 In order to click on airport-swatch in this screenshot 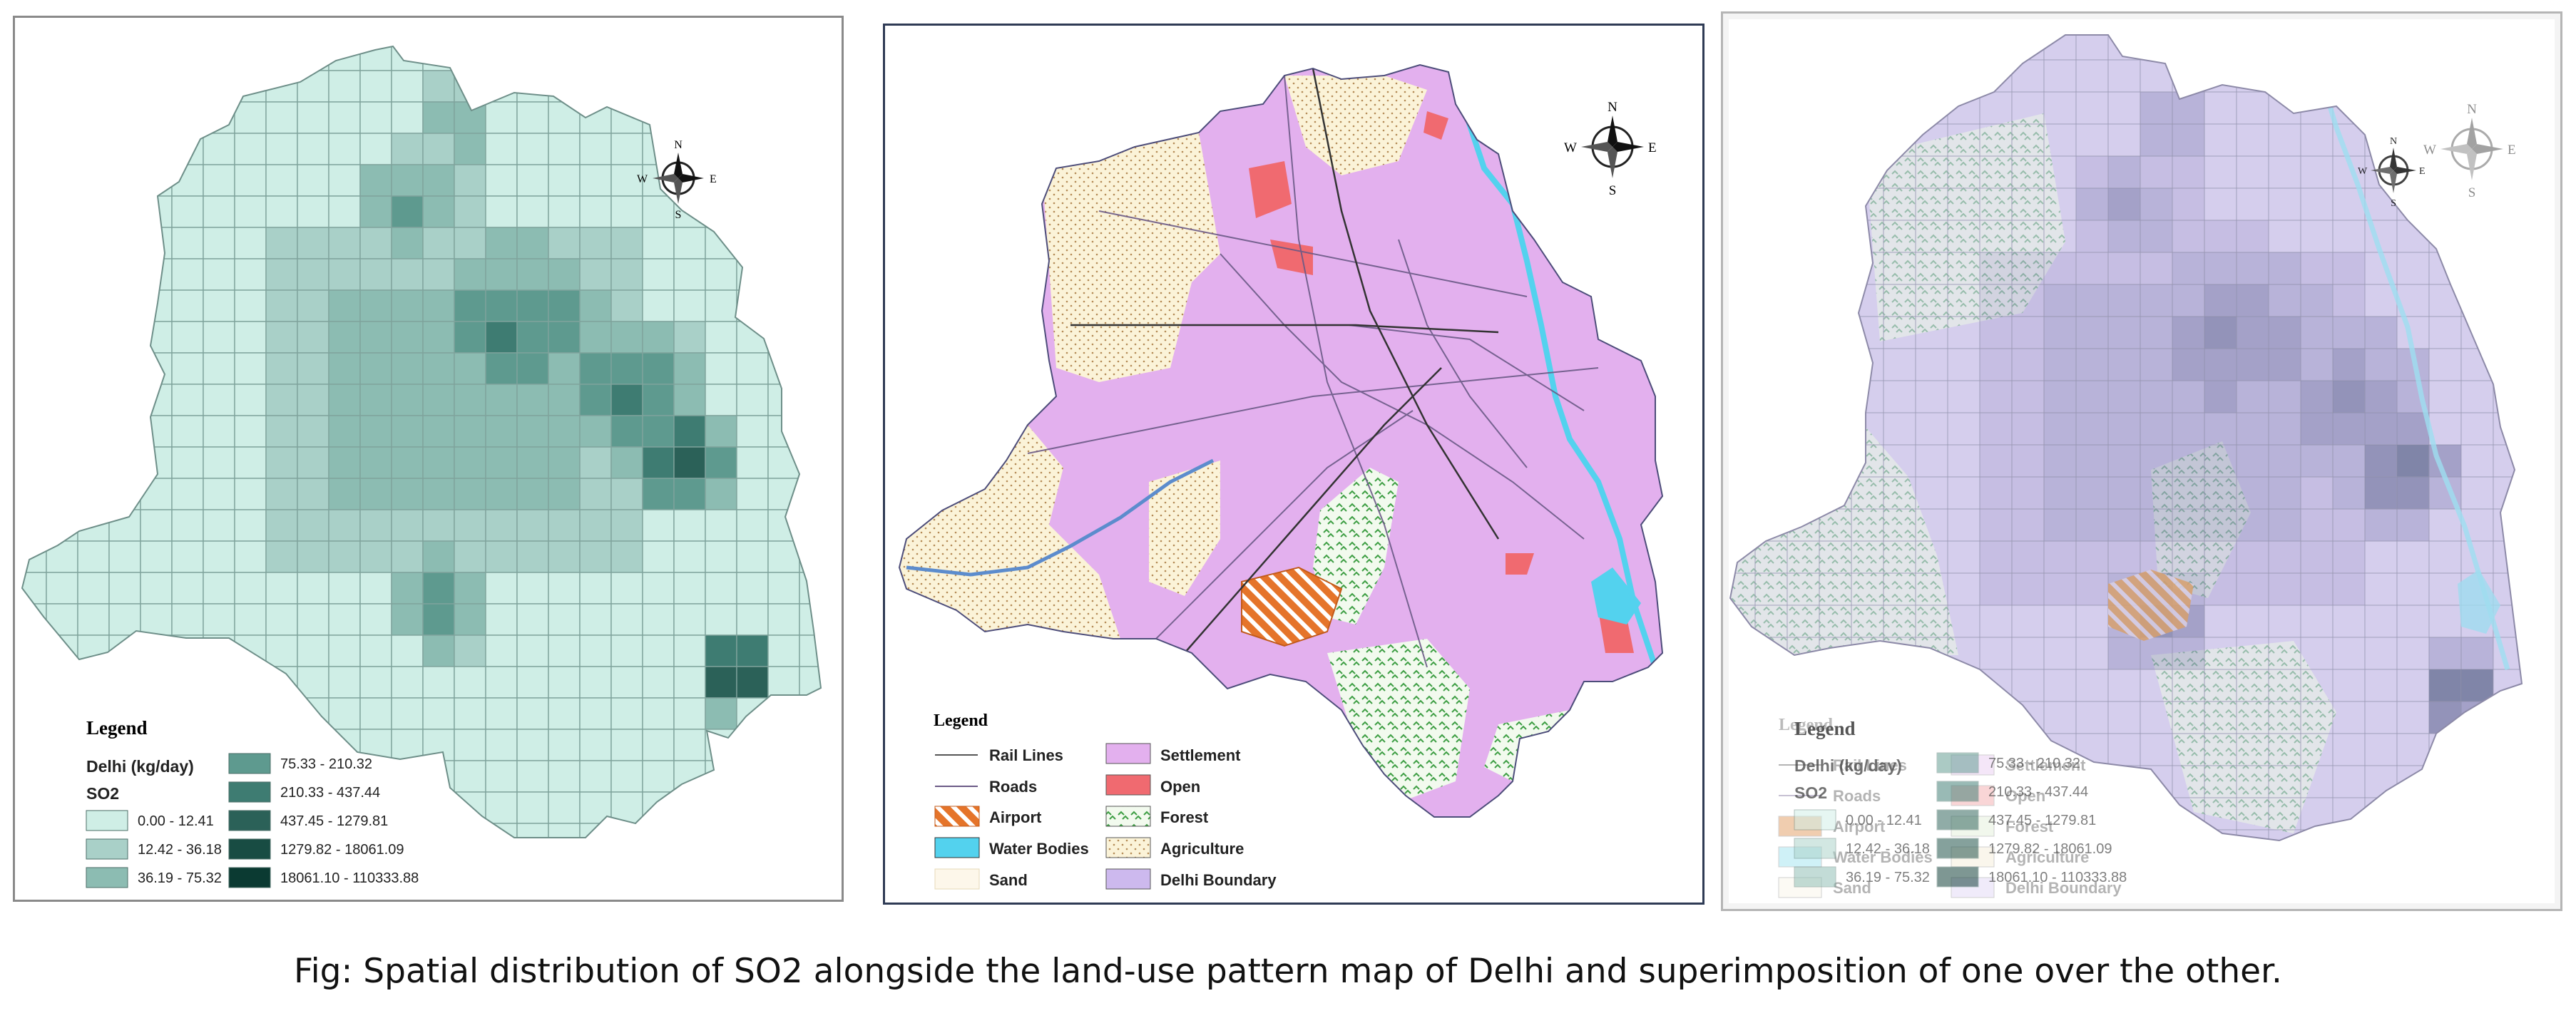, I will do `click(957, 817)`.